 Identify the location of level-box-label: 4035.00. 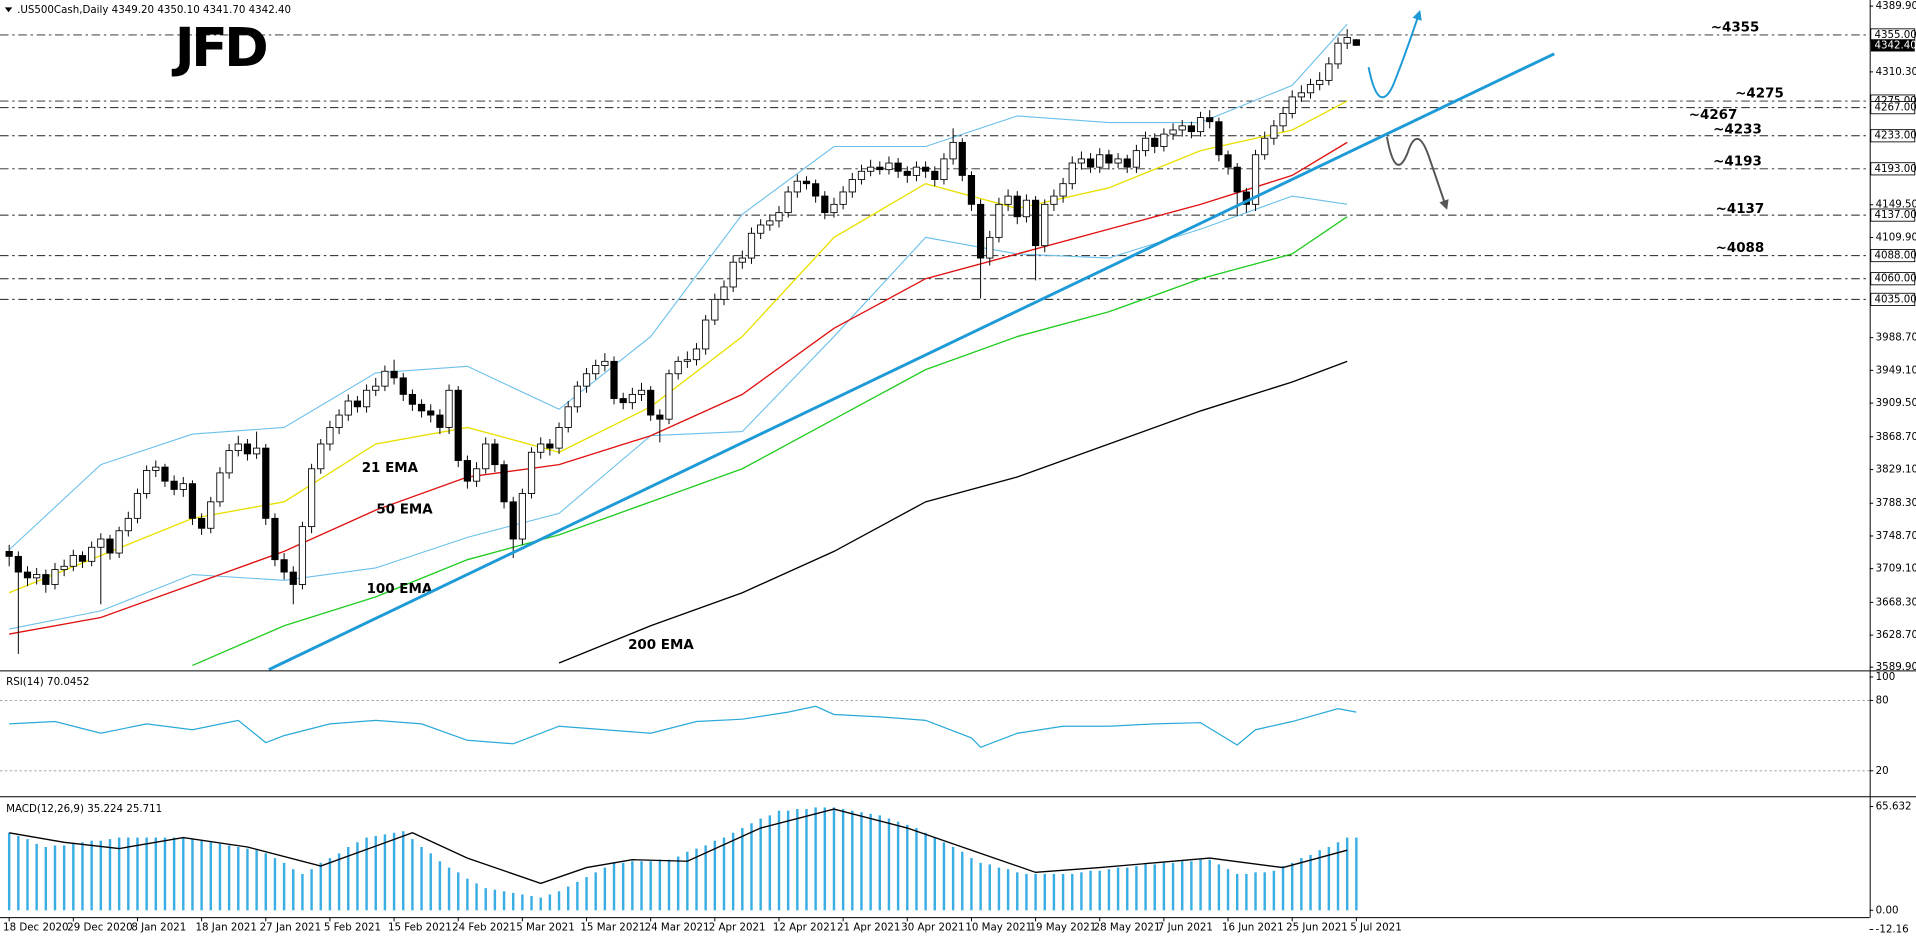
(1895, 299).